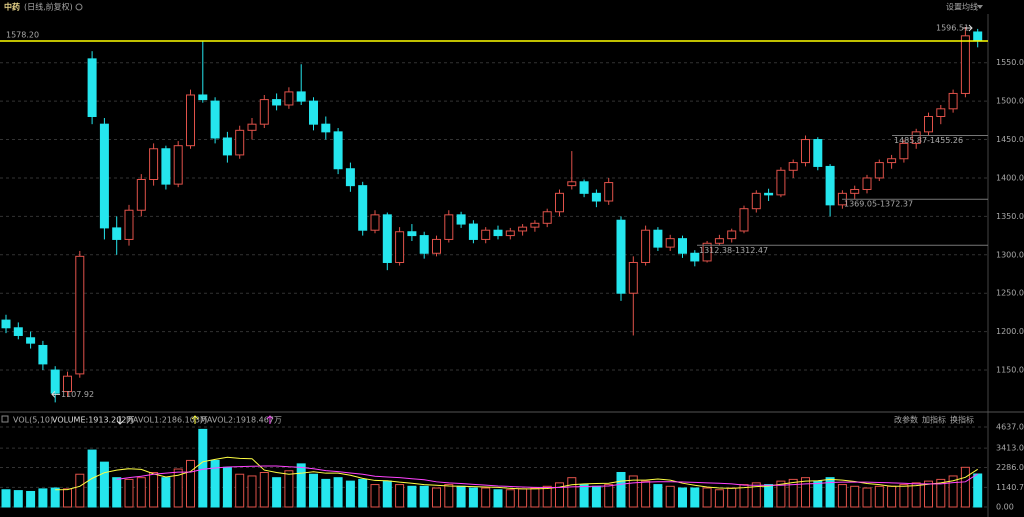  I want to click on ma-settings-button: 设置均线, so click(962, 7).